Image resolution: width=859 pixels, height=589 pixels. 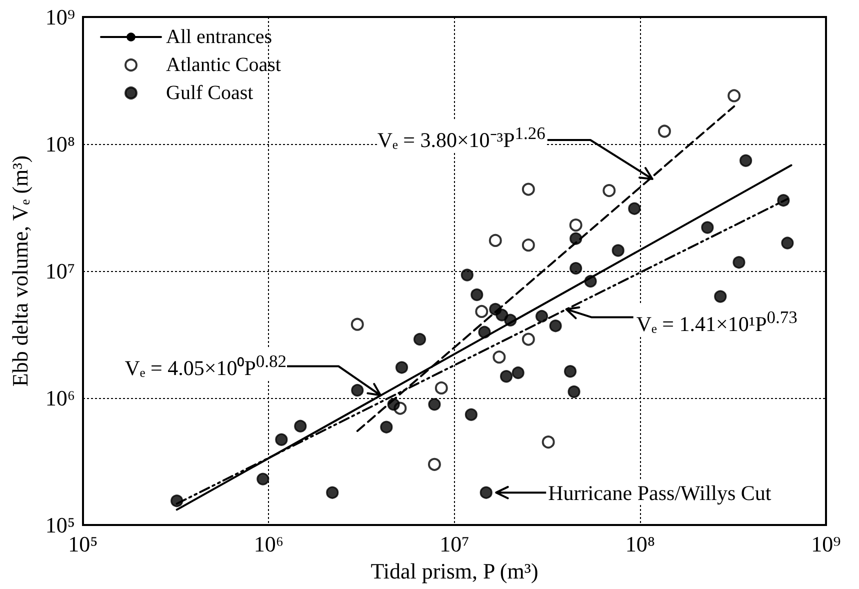 What do you see at coordinates (205, 364) in the screenshot?
I see `annotation: Vₑ = 4.05×10⁰P$^{0.82}$` at bounding box center [205, 364].